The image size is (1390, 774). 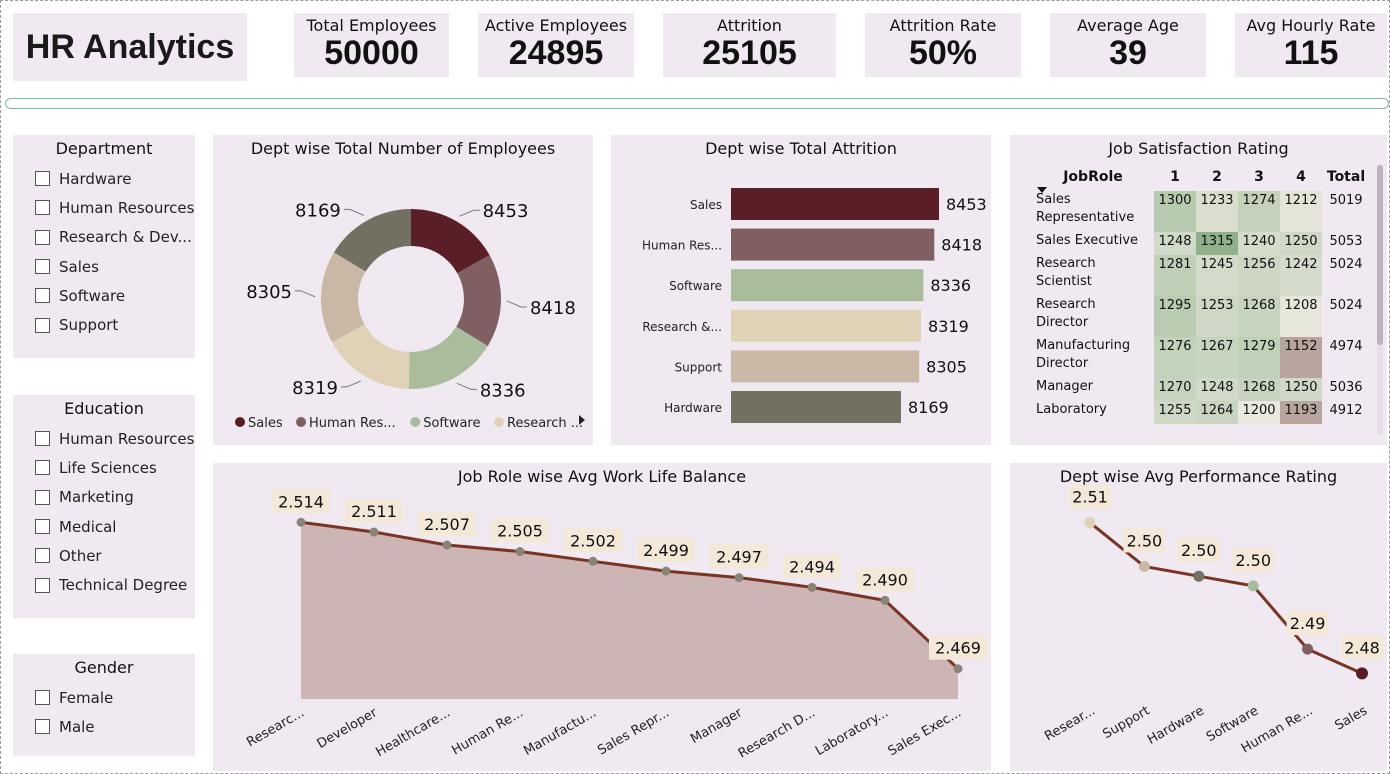 I want to click on kpi-attrition-rate: Attrition Rate 50%, so click(x=943, y=45).